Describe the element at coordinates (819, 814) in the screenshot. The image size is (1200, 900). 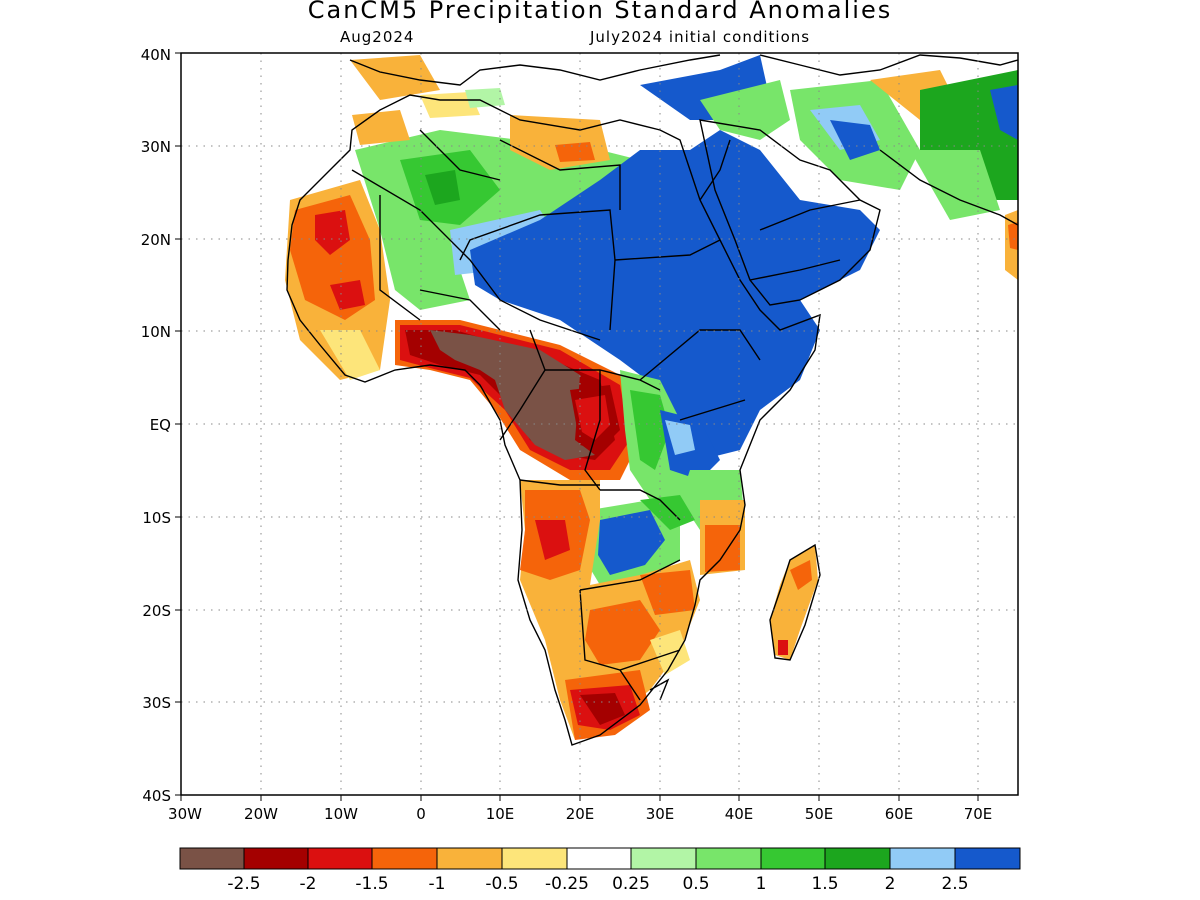
I see `x-tick-label: 50E` at that location.